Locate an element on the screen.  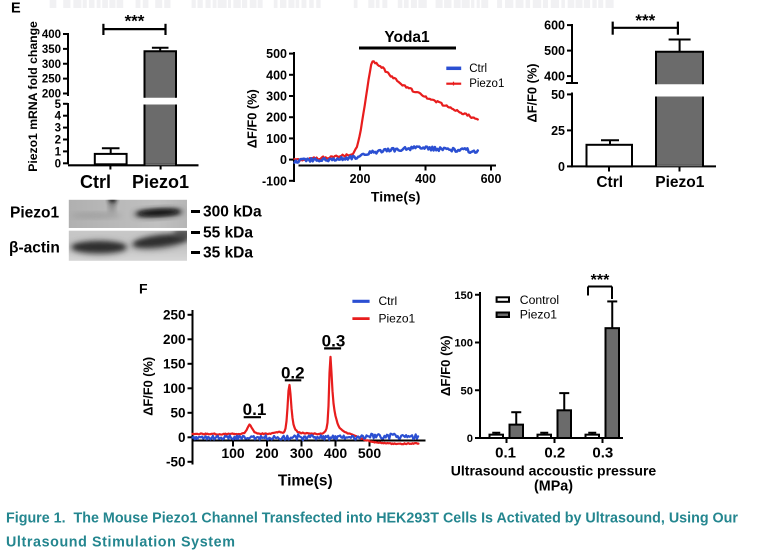
svg-text: Piezo1 mRNA fold change is located at coordinates (33, 96).